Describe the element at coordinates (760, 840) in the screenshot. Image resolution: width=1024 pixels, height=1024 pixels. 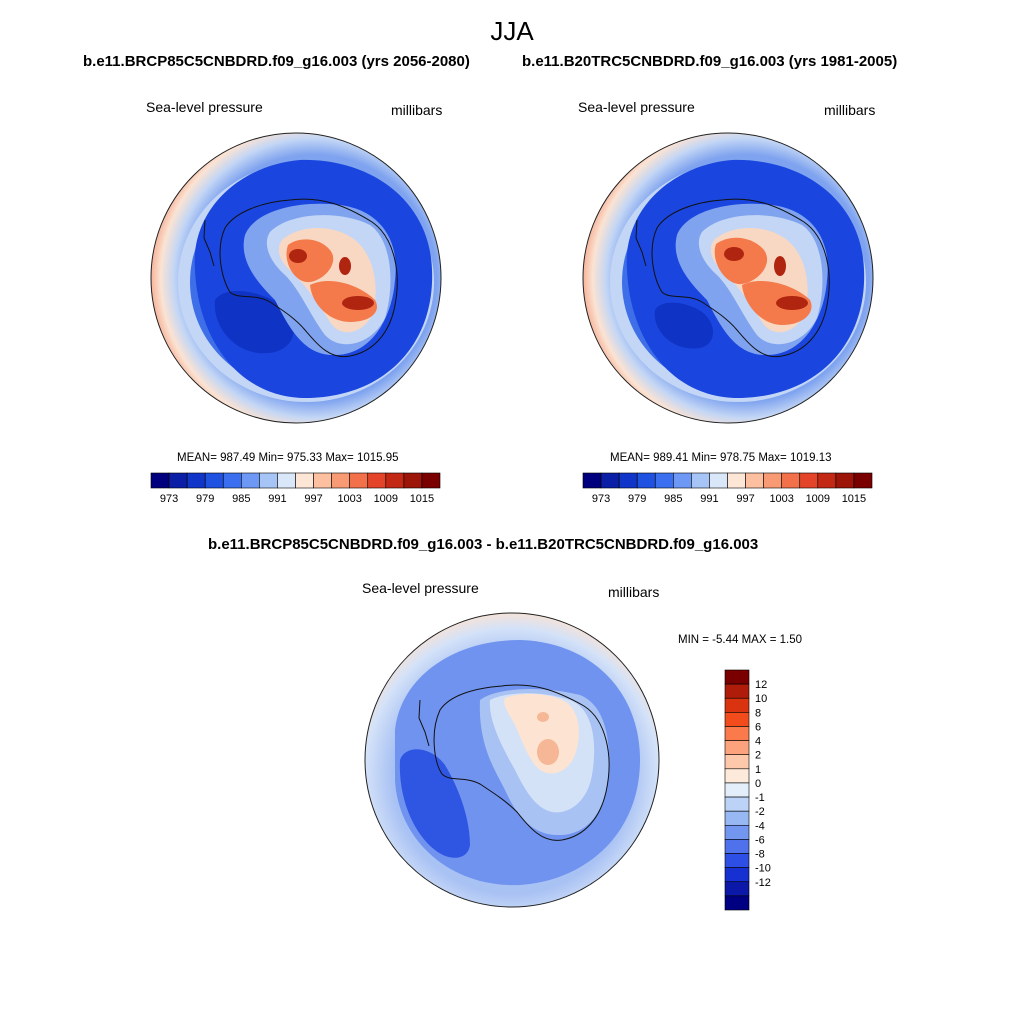
I see `colorbar-tick-label: -6` at that location.